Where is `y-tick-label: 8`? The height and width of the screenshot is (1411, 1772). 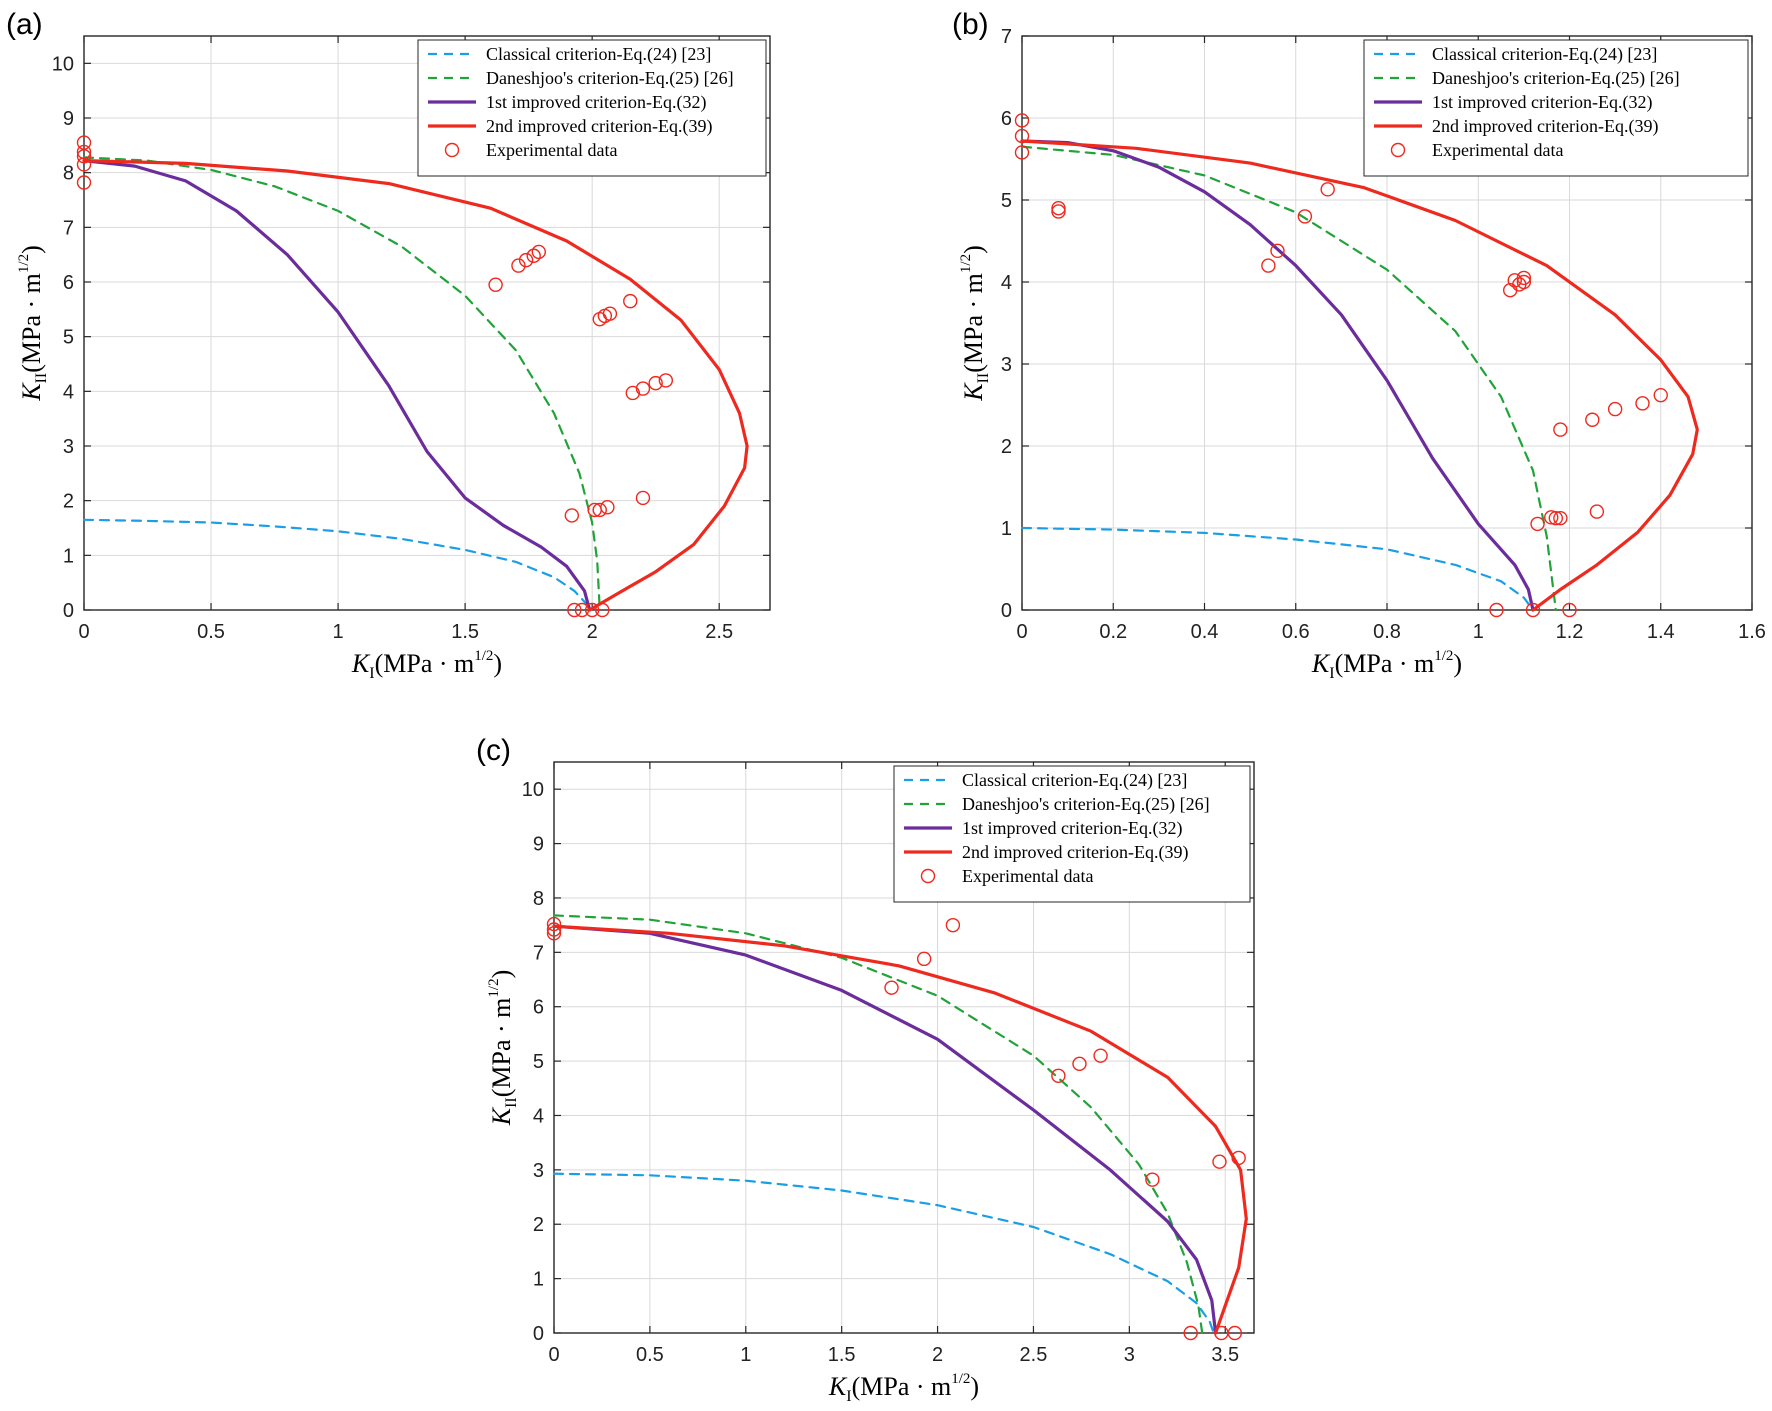 y-tick-label: 8 is located at coordinates (538, 899).